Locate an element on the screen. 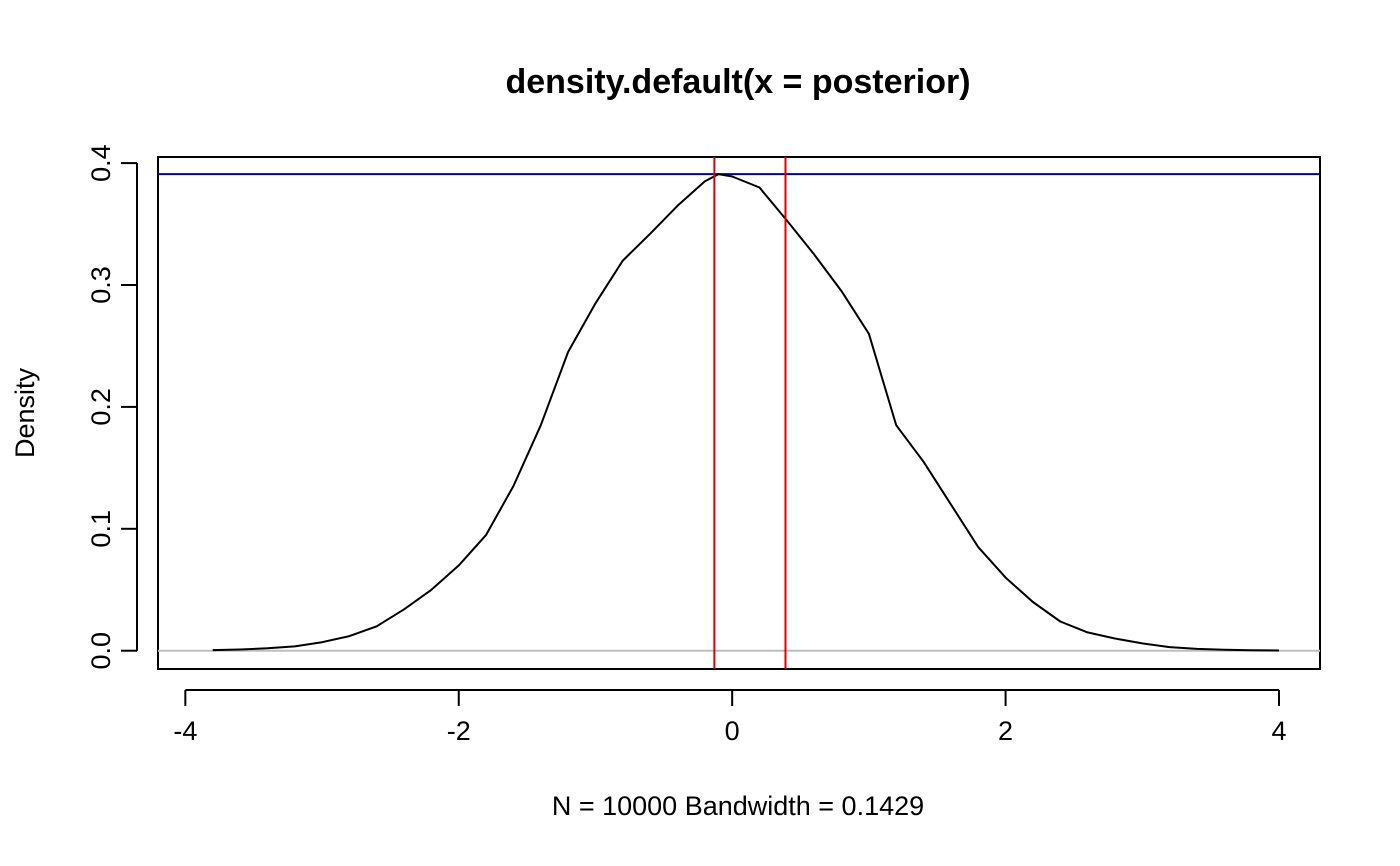 The image size is (1400, 866). y-axis: 0.0 0.1 0.2 0.3 0.4 is located at coordinates (112, 407).